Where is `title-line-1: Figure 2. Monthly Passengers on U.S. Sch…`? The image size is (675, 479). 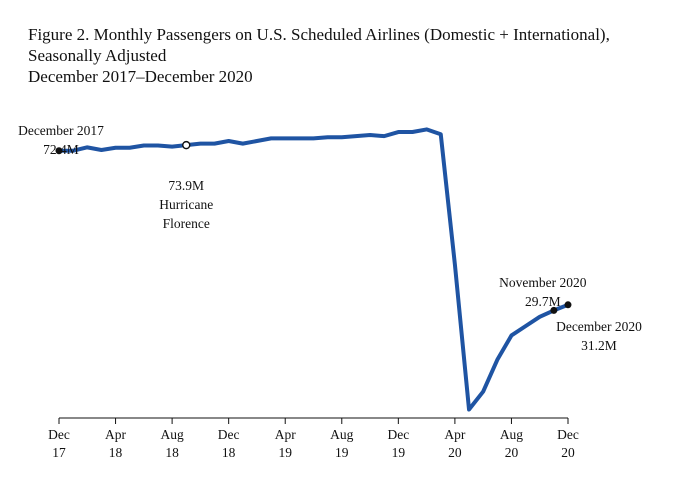 title-line-1: Figure 2. Monthly Passengers on U.S. Sch… is located at coordinates (319, 34).